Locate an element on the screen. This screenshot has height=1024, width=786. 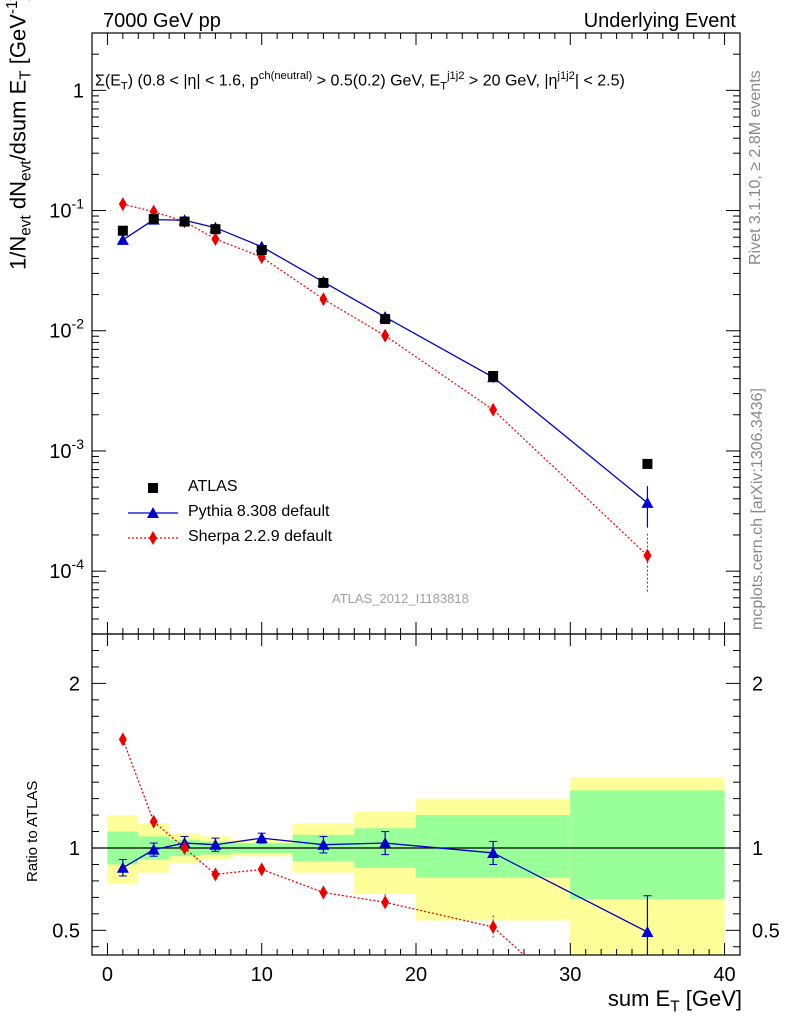
y-tick-label: 10⁻³ is located at coordinates (66, 449).